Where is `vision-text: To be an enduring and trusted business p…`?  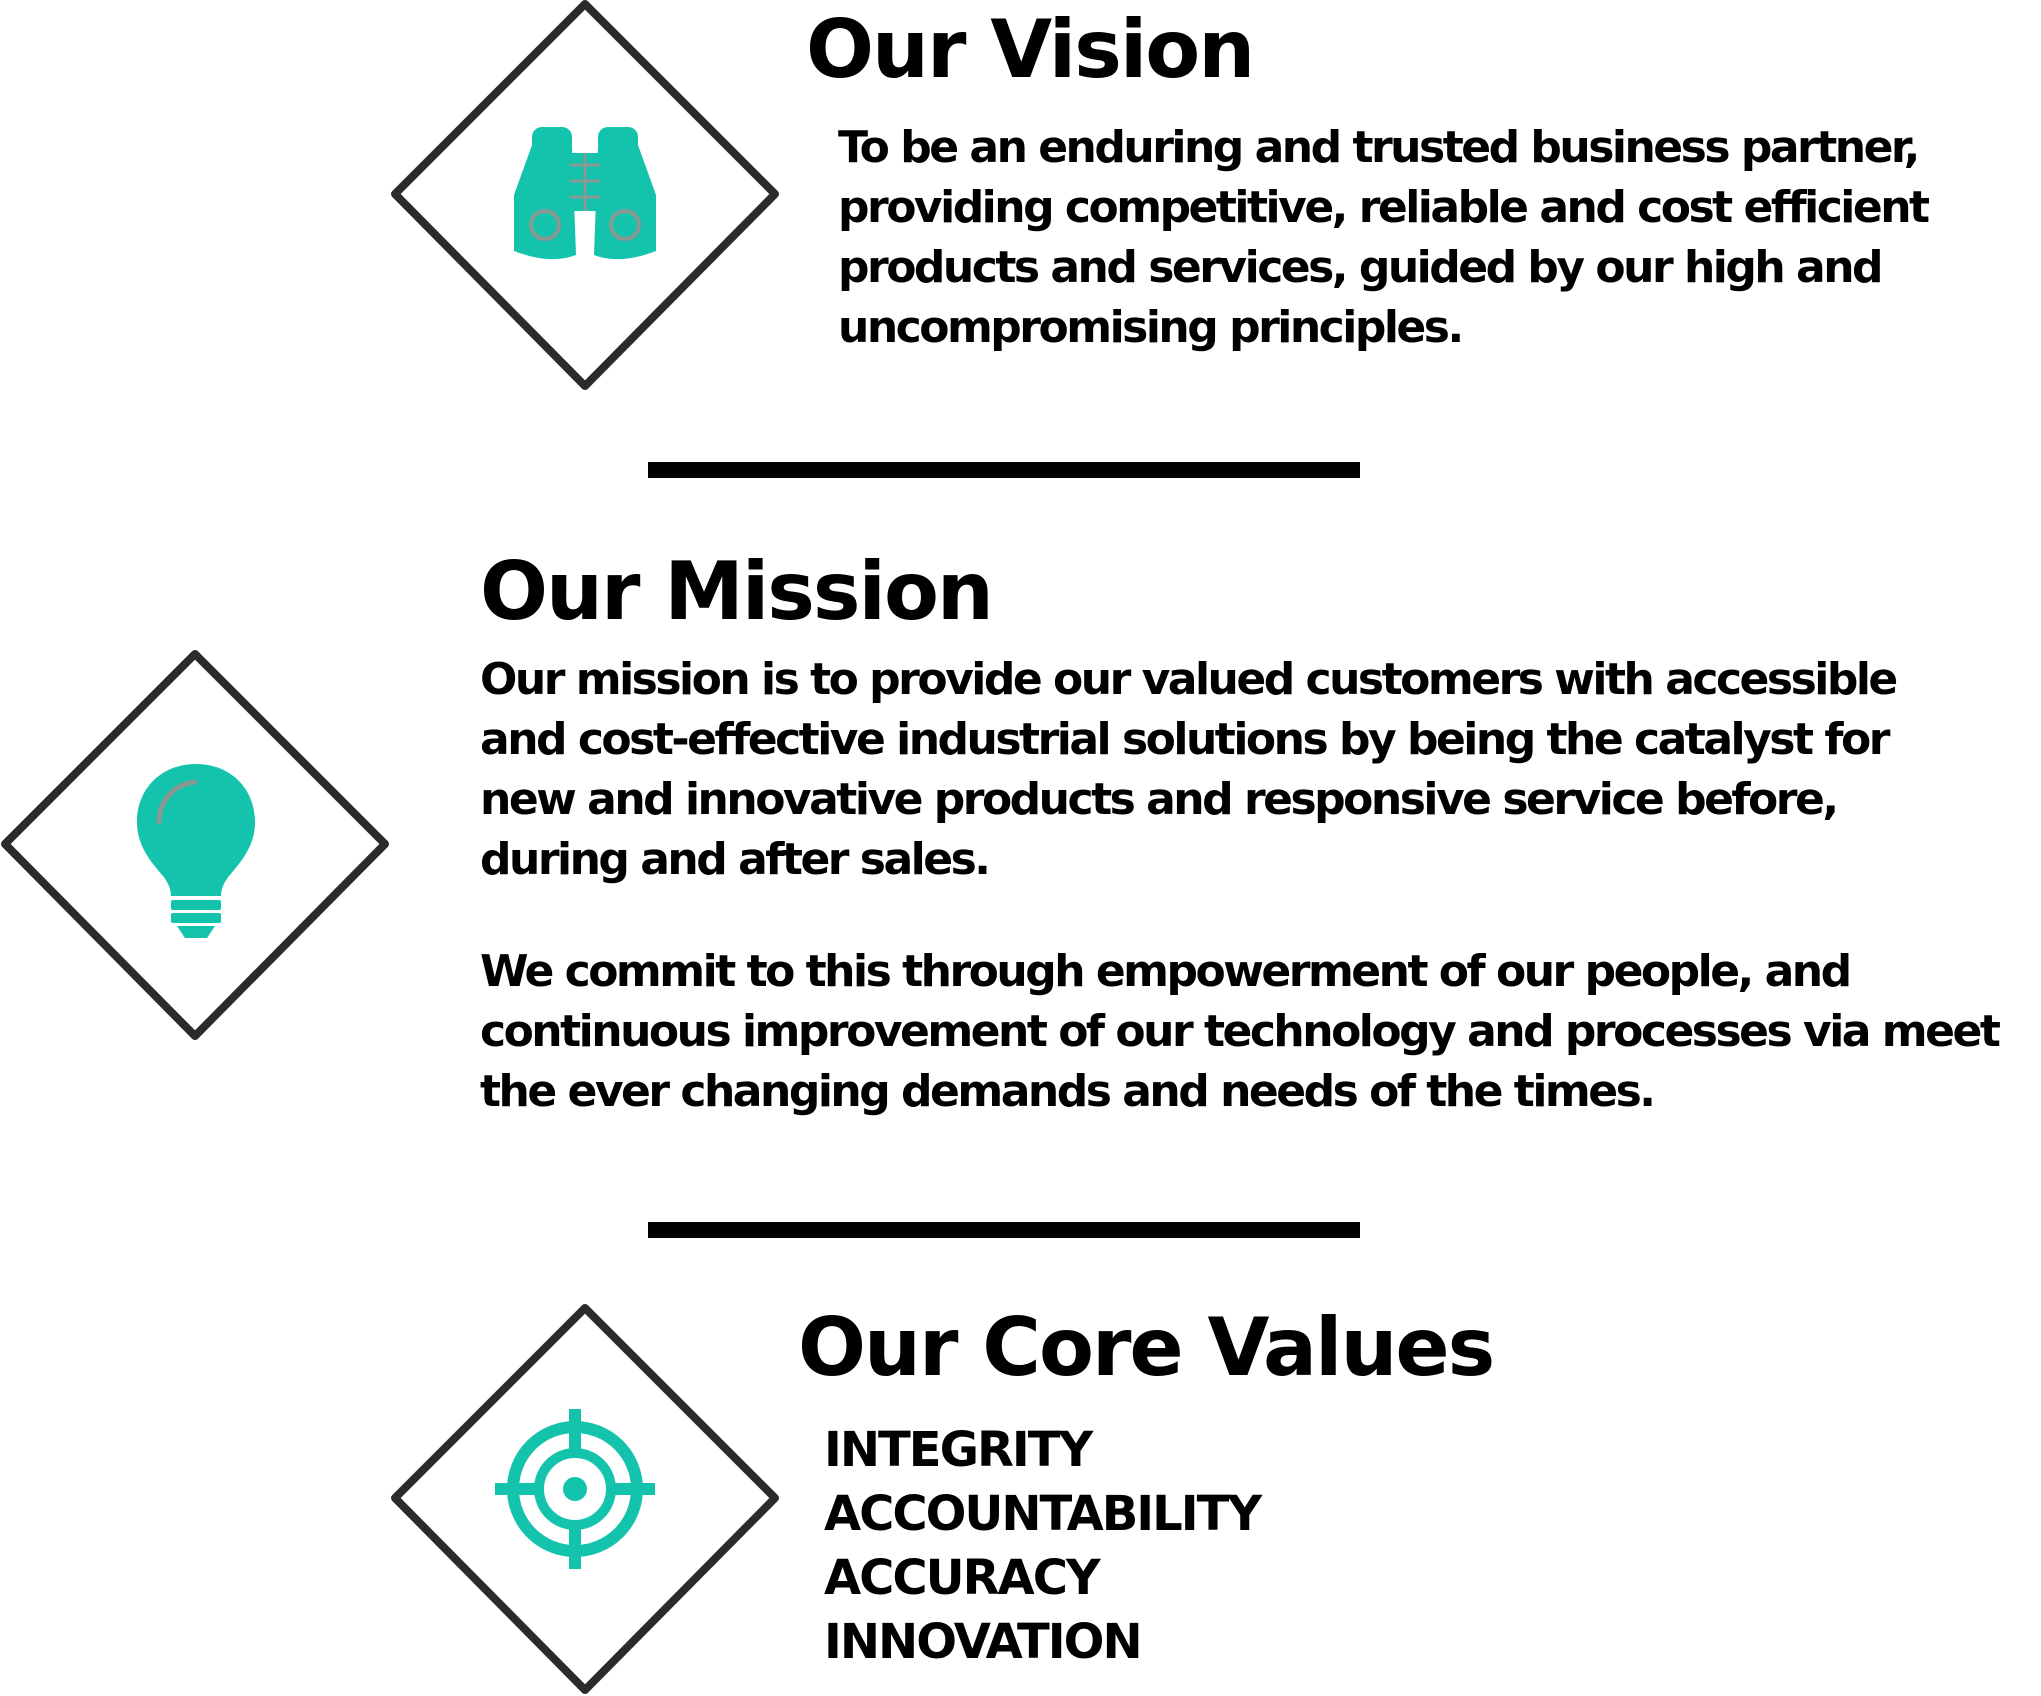 vision-text: To be an enduring and trusted business p… is located at coordinates (1384, 237).